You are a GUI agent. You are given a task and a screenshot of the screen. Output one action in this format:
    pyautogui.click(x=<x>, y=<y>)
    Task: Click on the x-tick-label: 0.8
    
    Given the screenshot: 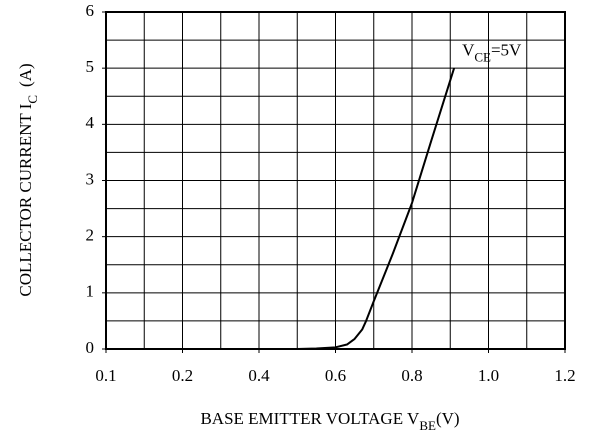 What is the action you would take?
    pyautogui.click(x=411, y=375)
    